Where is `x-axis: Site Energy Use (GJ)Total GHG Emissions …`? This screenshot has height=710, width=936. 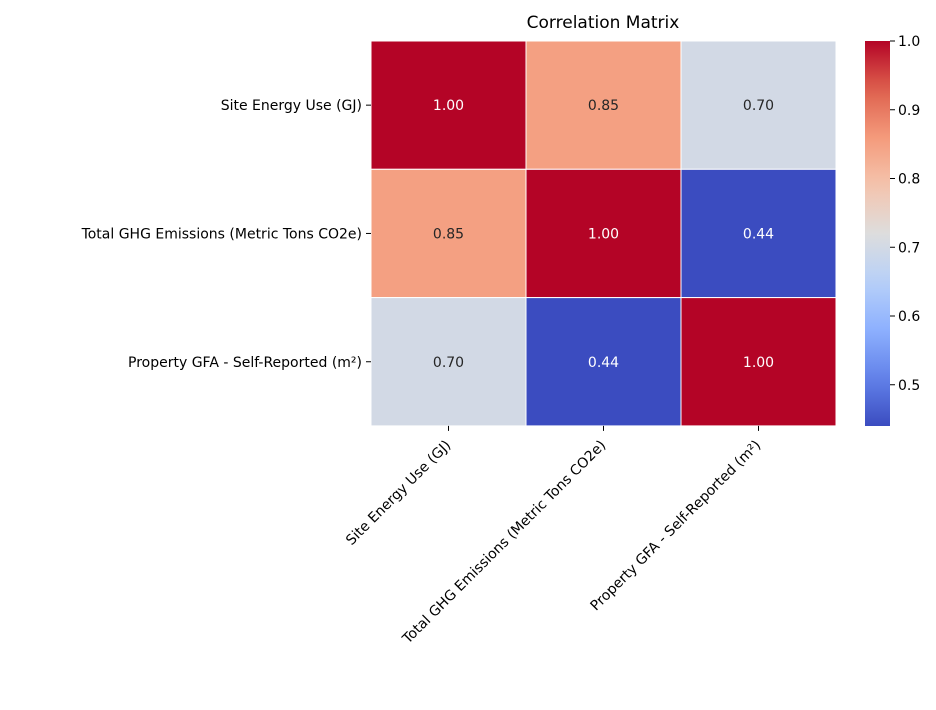
x-axis: Site Energy Use (GJ)Total GHG Emissions … is located at coordinates (554, 536).